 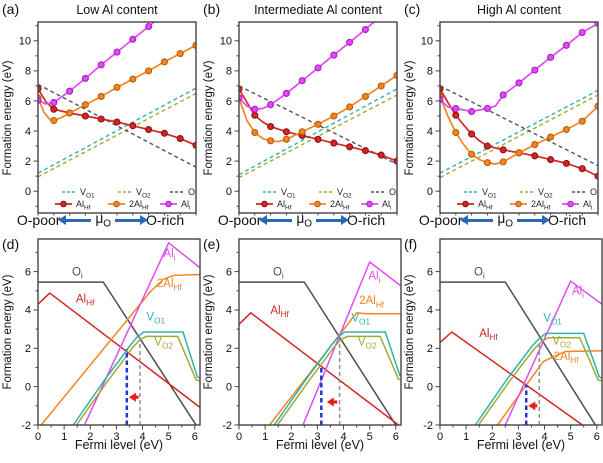 I want to click on plot-a: 0 2 4 6 8 10 VO1 VO2 Oi AlHf 2AlHf Ali, so click(x=108, y=118).